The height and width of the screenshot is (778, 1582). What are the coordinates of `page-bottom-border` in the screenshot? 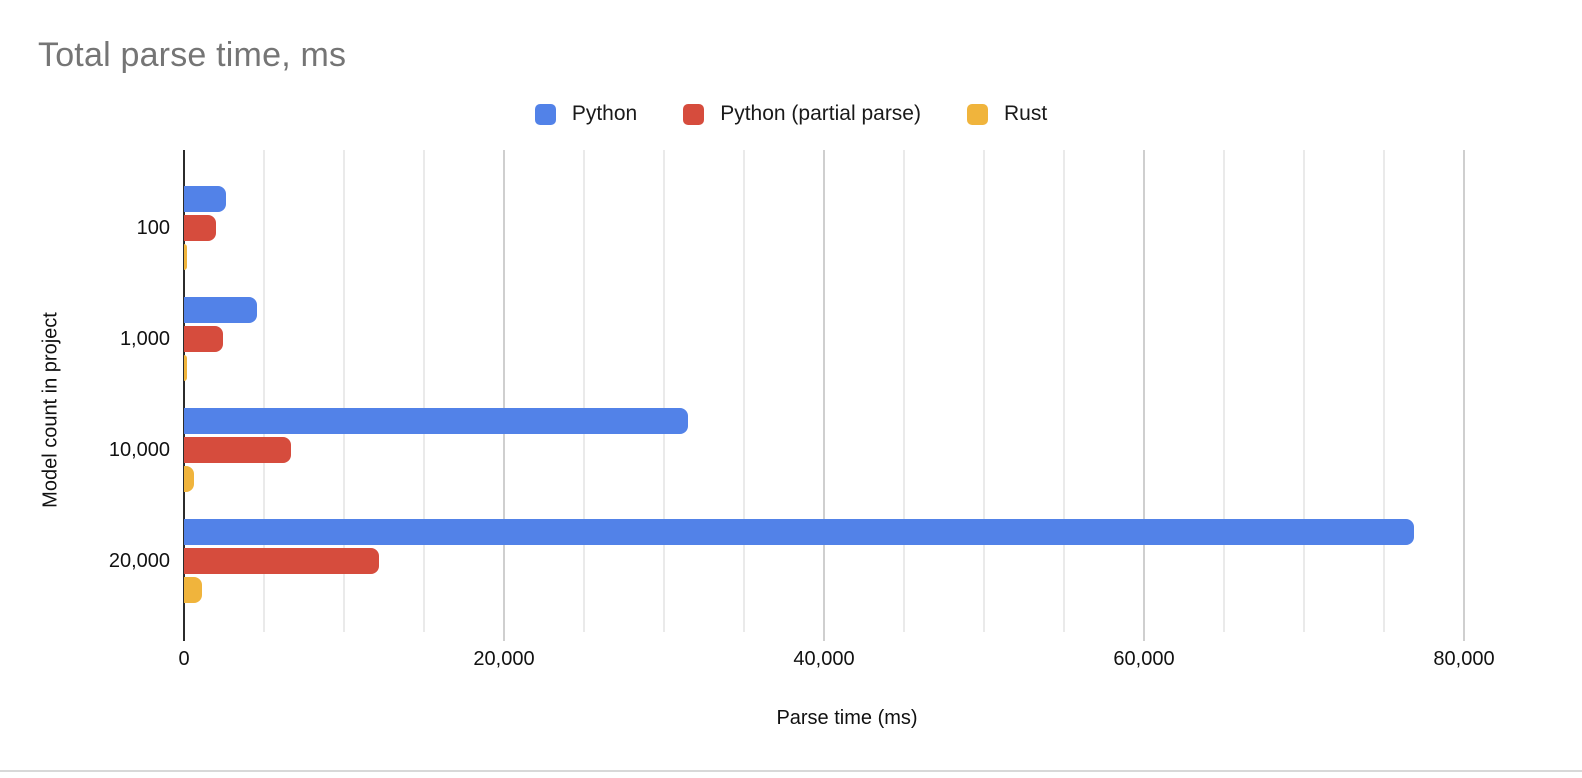 It's located at (791, 771).